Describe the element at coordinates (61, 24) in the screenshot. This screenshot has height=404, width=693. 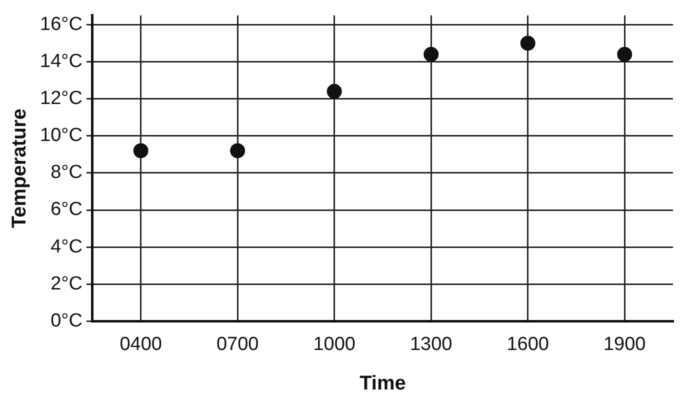
I see `y-tick-label: 16°C` at that location.